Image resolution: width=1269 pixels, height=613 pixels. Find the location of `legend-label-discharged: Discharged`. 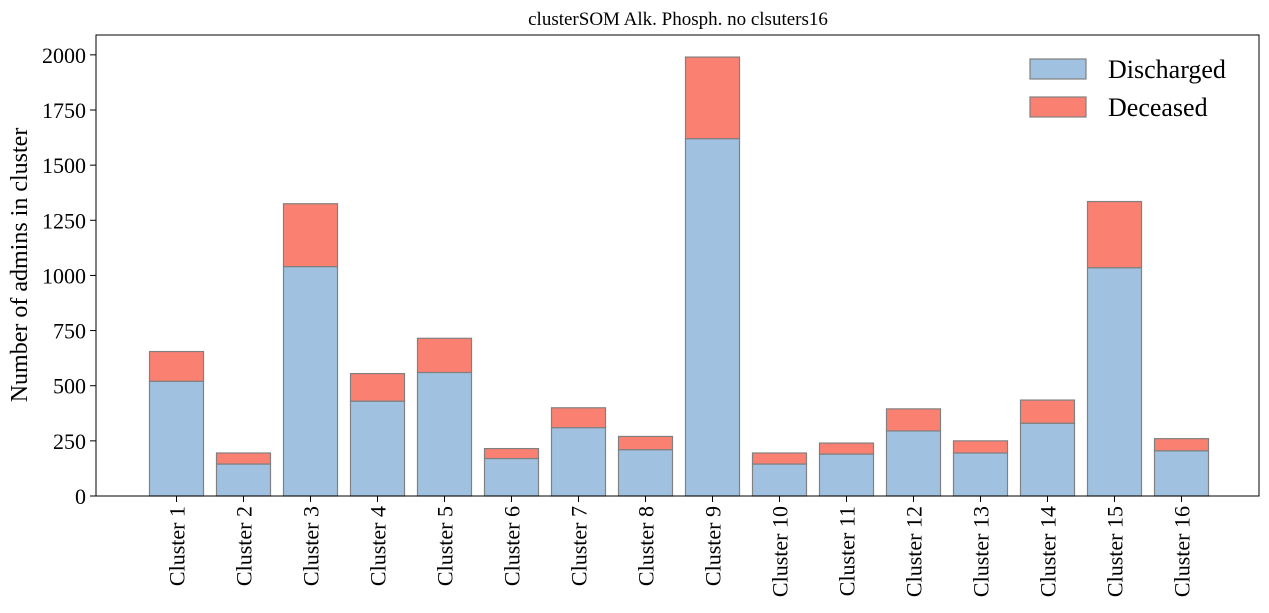

legend-label-discharged: Discharged is located at coordinates (1167, 69).